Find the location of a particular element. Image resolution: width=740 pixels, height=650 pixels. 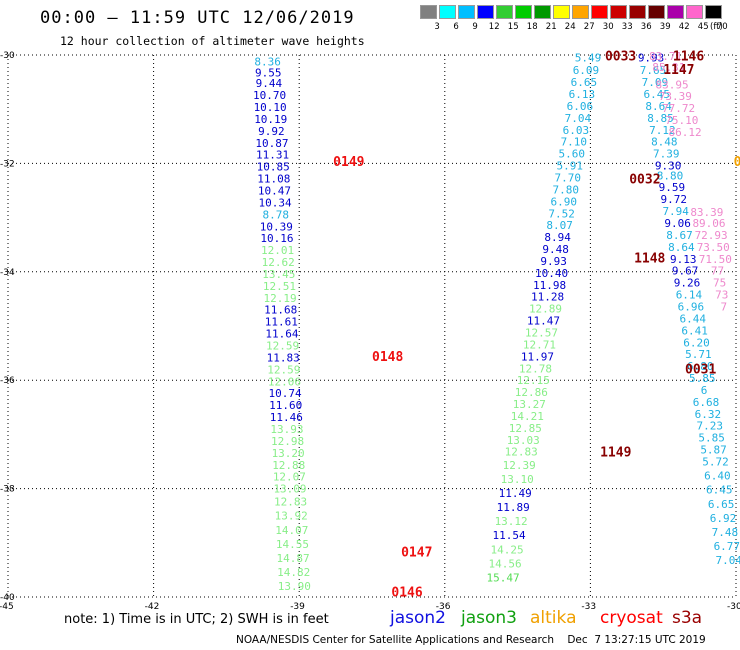

wave-height-value: 9.93 is located at coordinates (553, 261).